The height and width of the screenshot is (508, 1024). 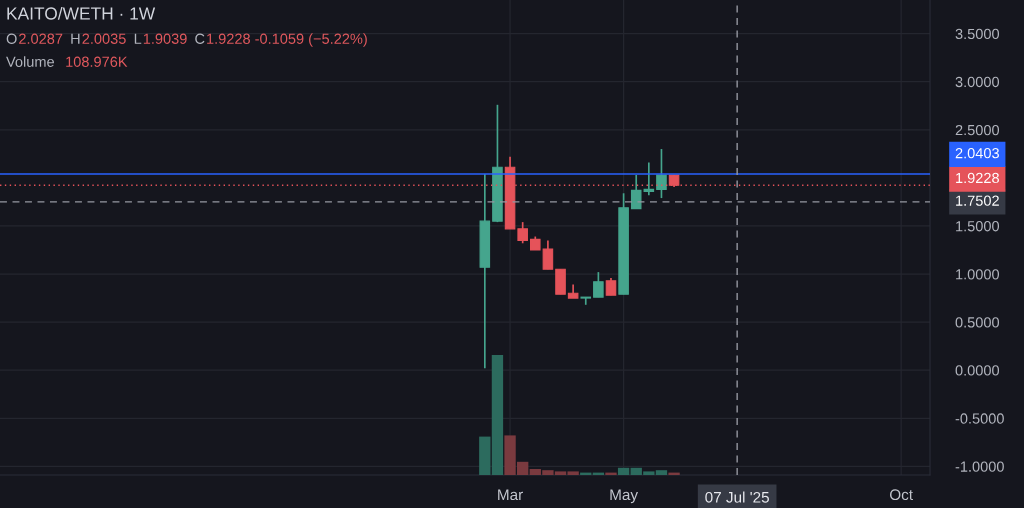 What do you see at coordinates (977, 178) in the screenshot?
I see `ref-line-label: 1.9228` at bounding box center [977, 178].